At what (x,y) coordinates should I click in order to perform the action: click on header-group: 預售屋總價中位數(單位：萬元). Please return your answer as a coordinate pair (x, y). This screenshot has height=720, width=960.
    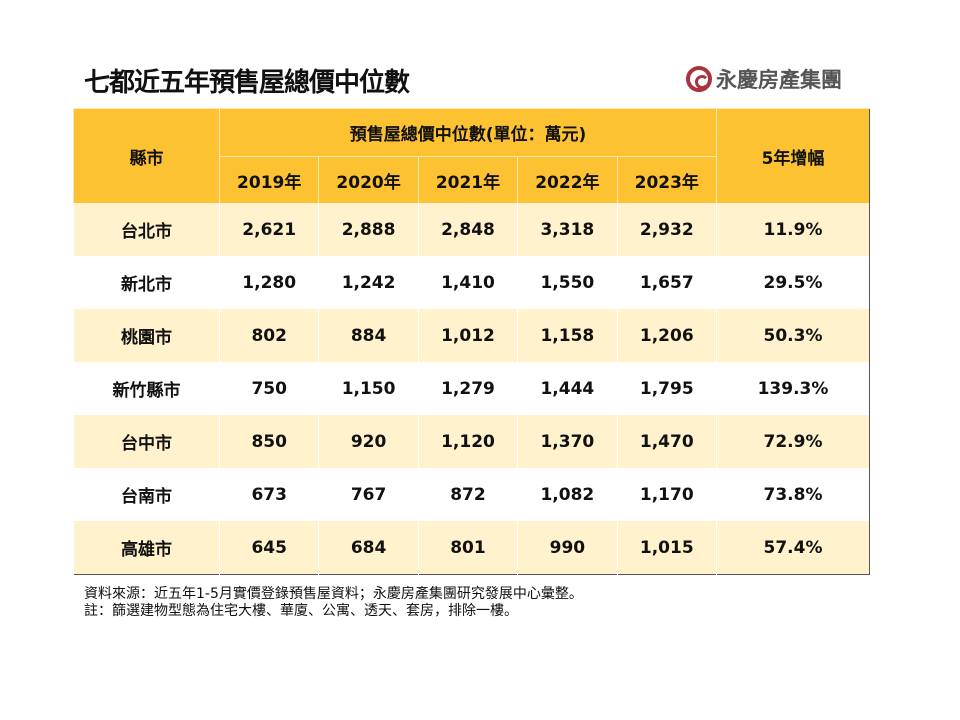
    Looking at the image, I should click on (468, 132).